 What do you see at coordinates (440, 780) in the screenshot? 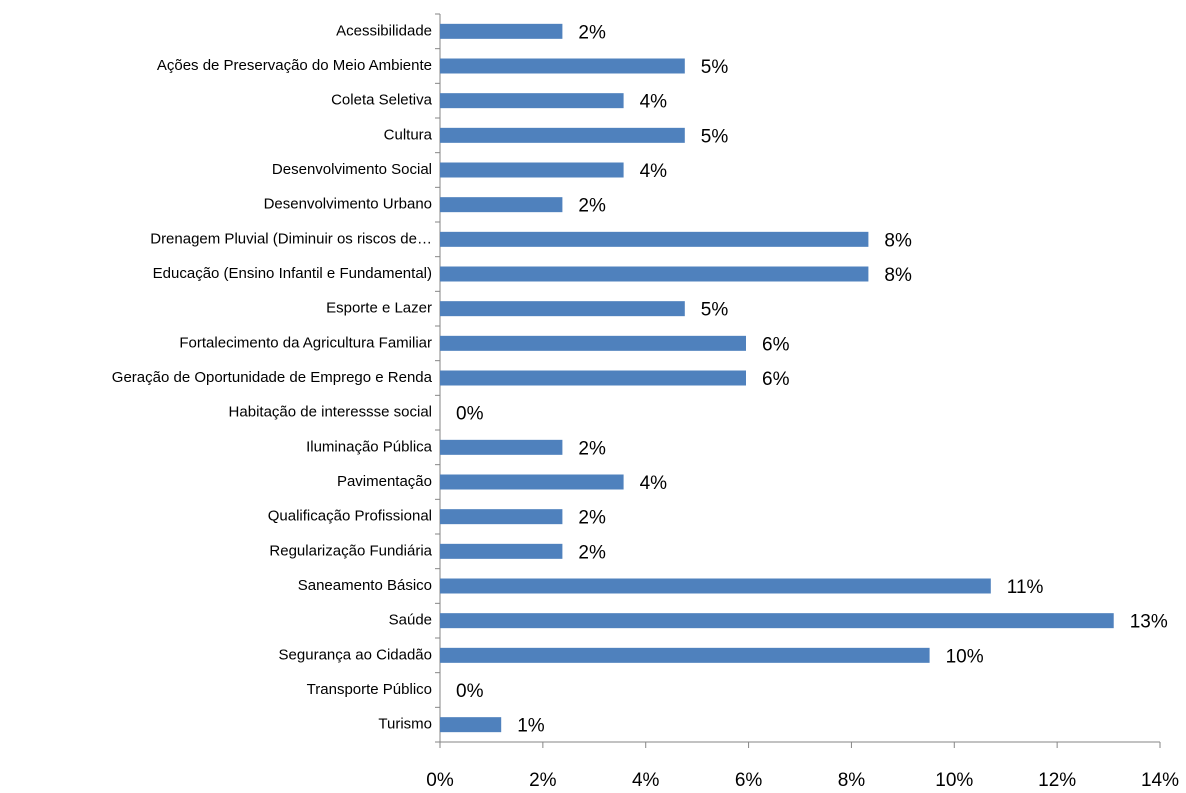
I see `x-tick-label: 0%` at bounding box center [440, 780].